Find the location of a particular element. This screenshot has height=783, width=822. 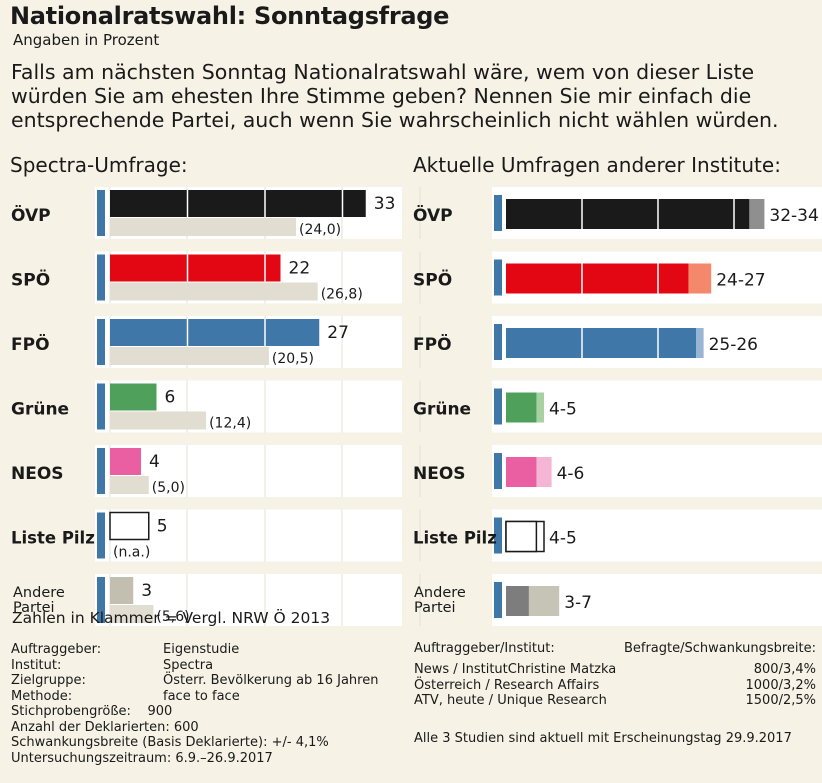

base-bar-andere-partei is located at coordinates (517, 601).